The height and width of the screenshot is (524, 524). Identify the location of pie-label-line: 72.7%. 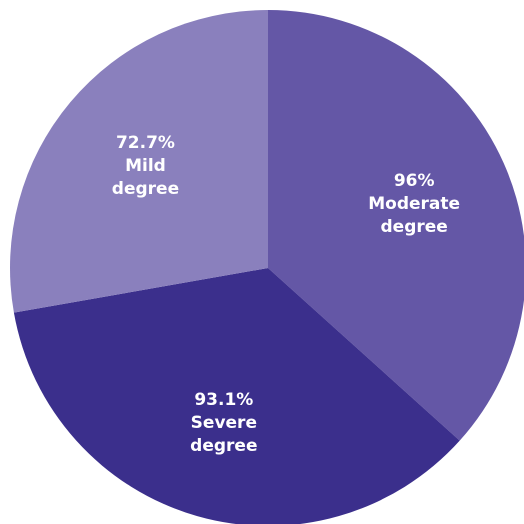
(145, 143).